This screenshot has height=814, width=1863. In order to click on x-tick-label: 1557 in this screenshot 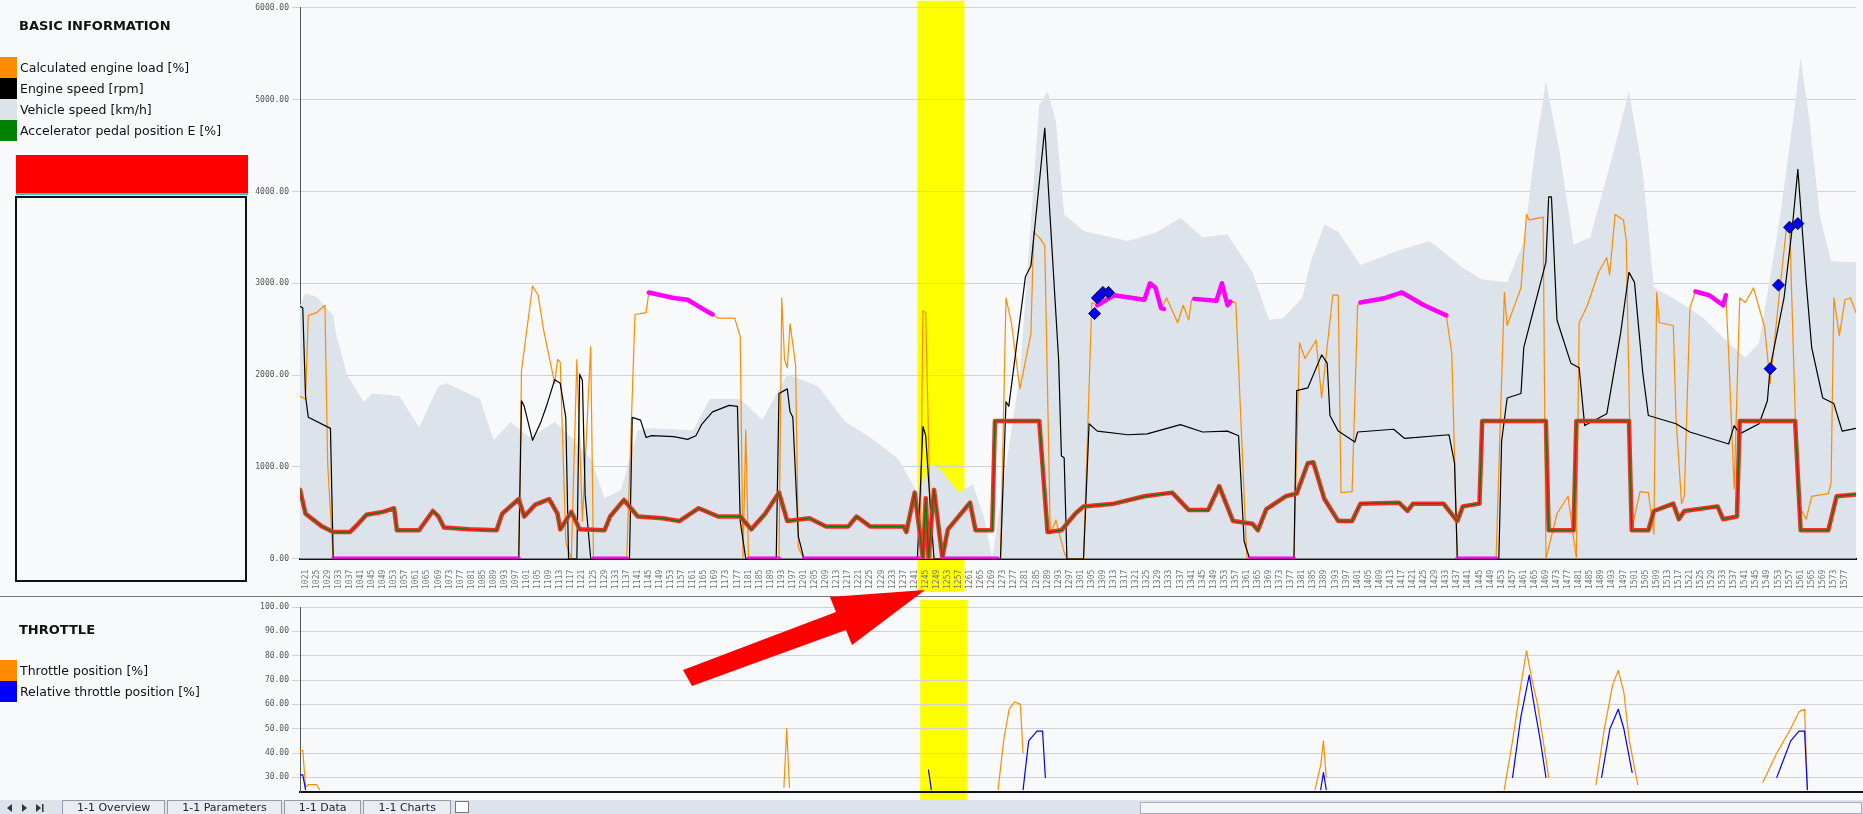, I will do `click(1789, 579)`.